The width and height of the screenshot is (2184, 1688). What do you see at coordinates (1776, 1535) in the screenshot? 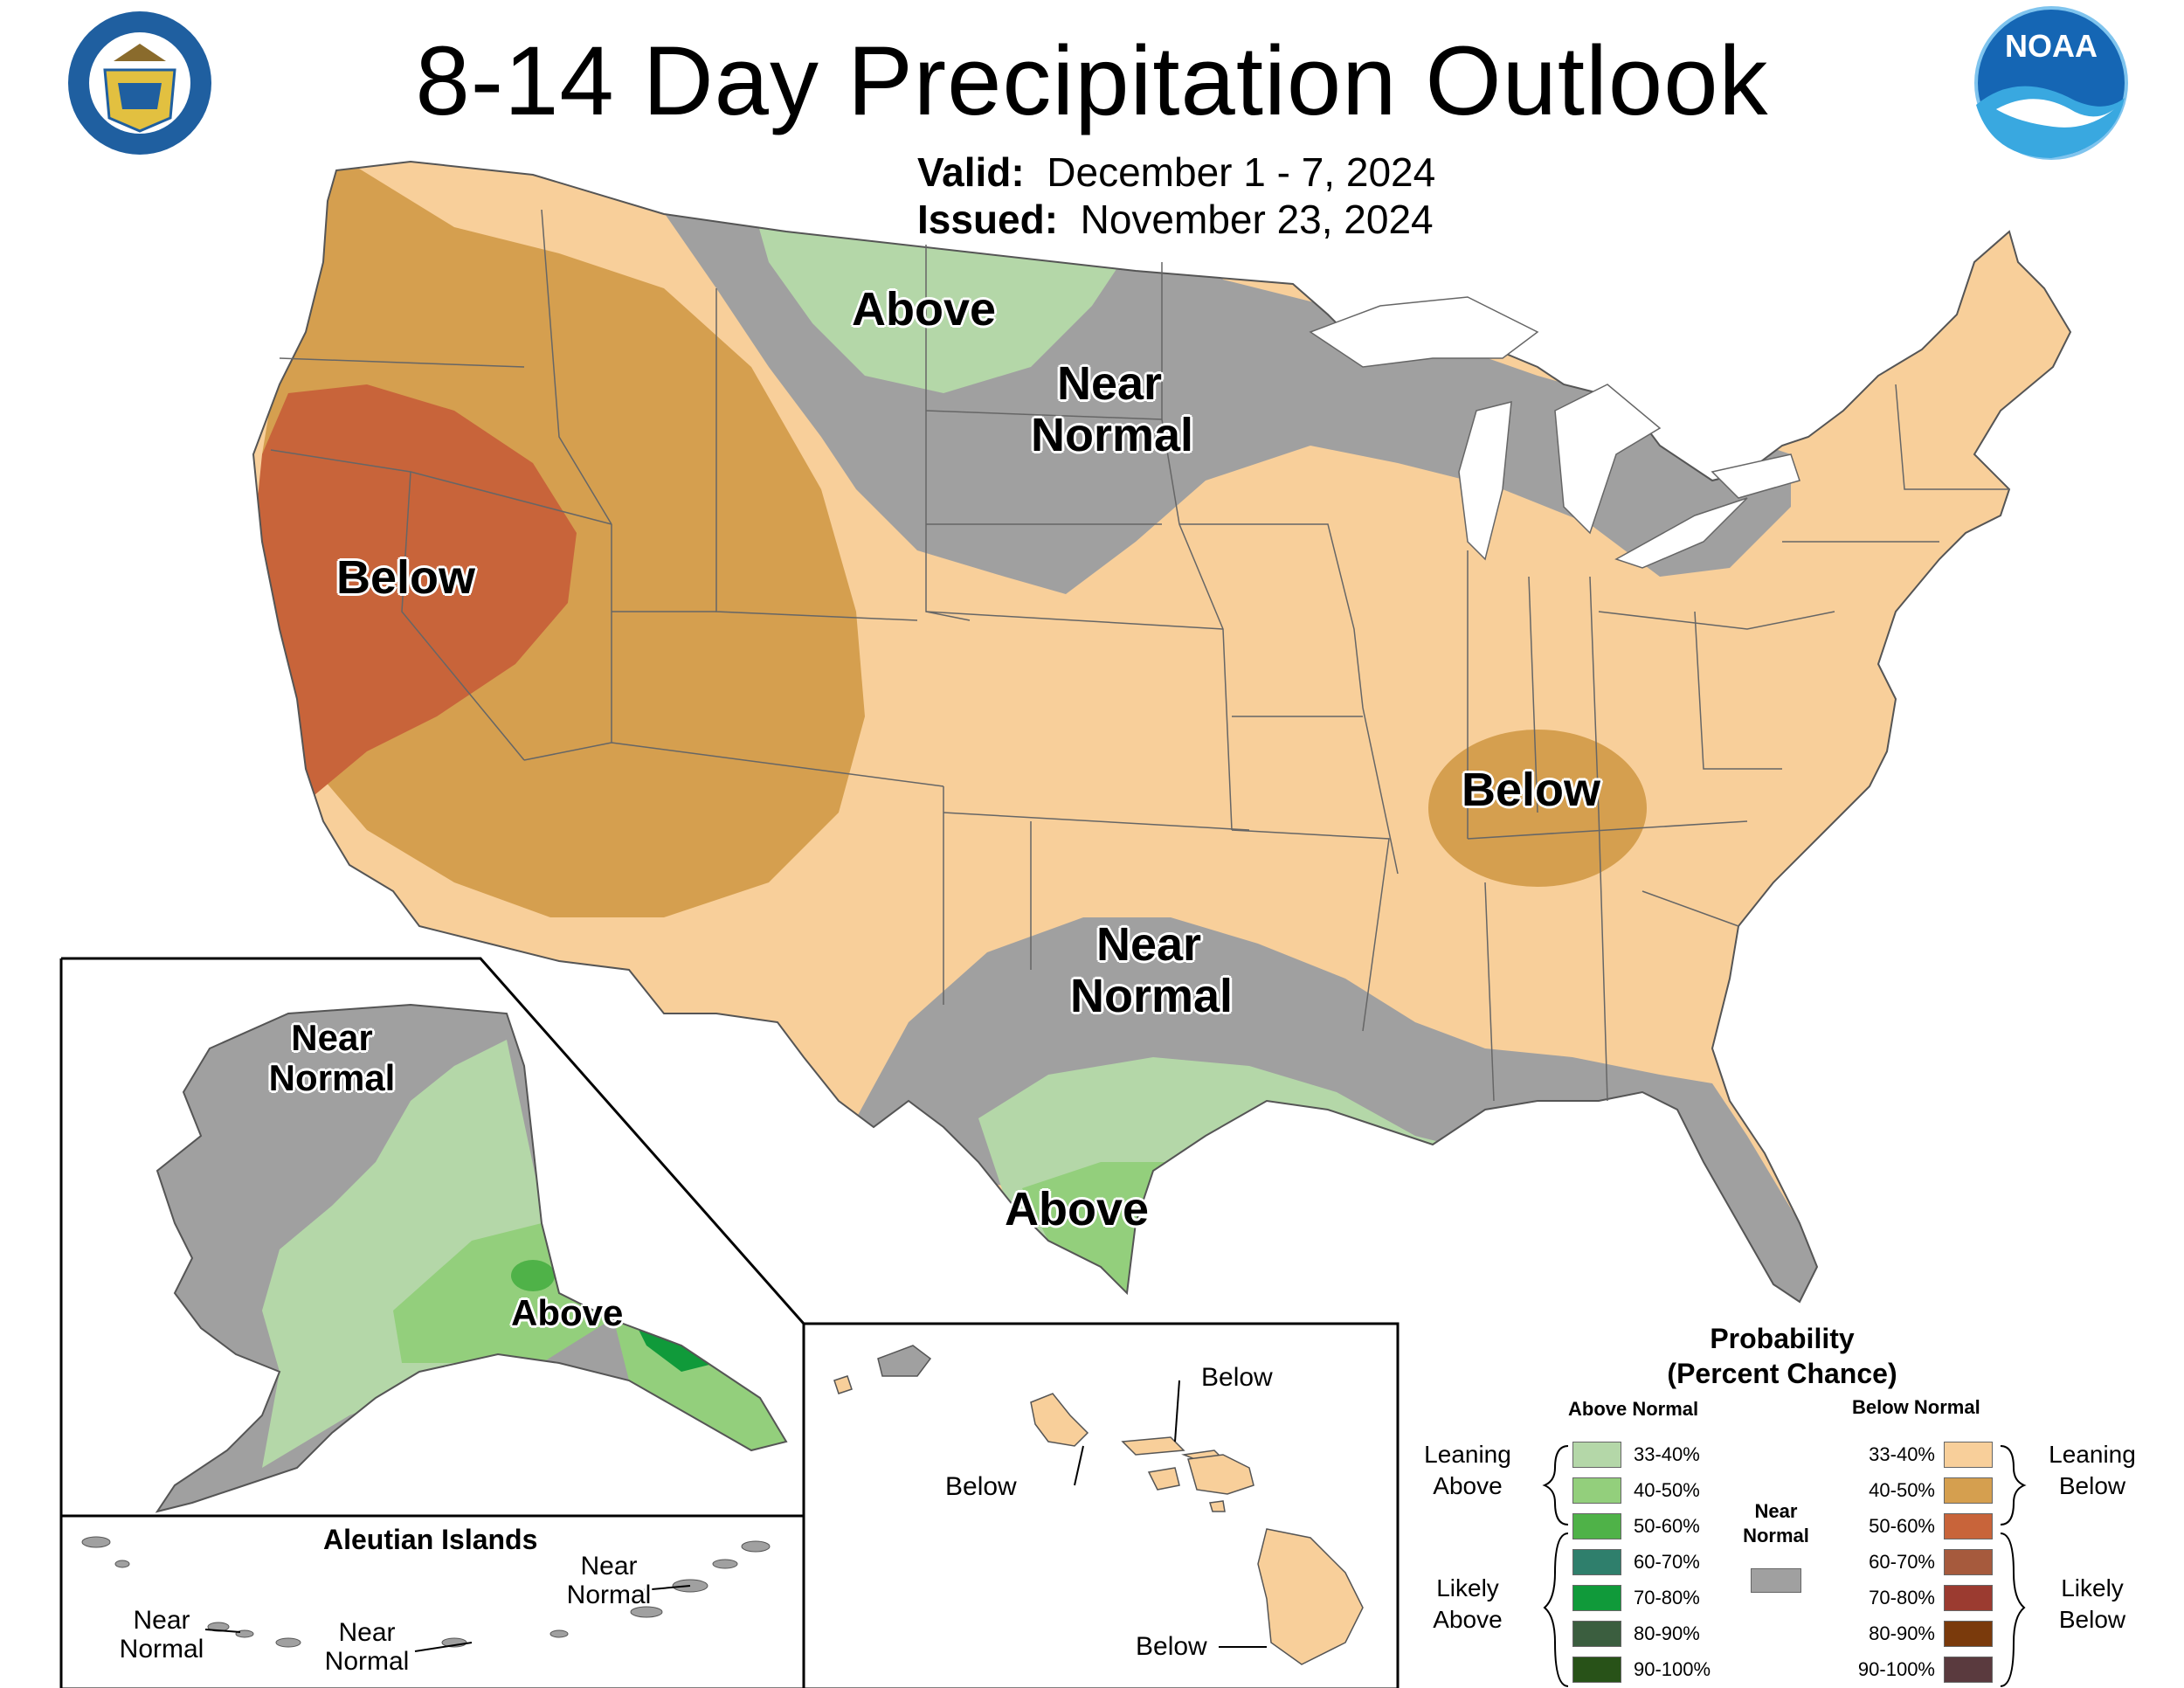
I see `legend-near-line2: Normal` at bounding box center [1776, 1535].